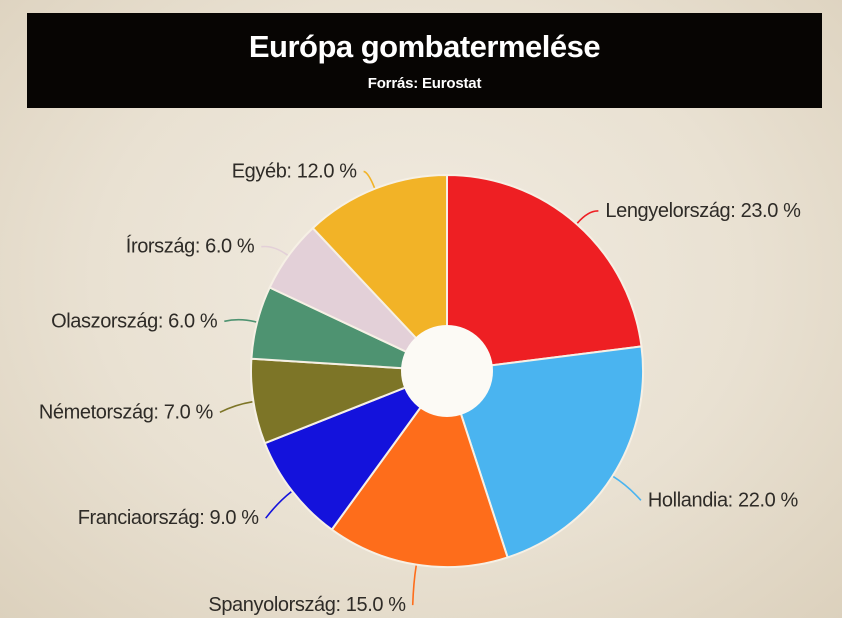  Describe the element at coordinates (544, 273) in the screenshot. I see `pie-slice-lengyelorszag` at that location.